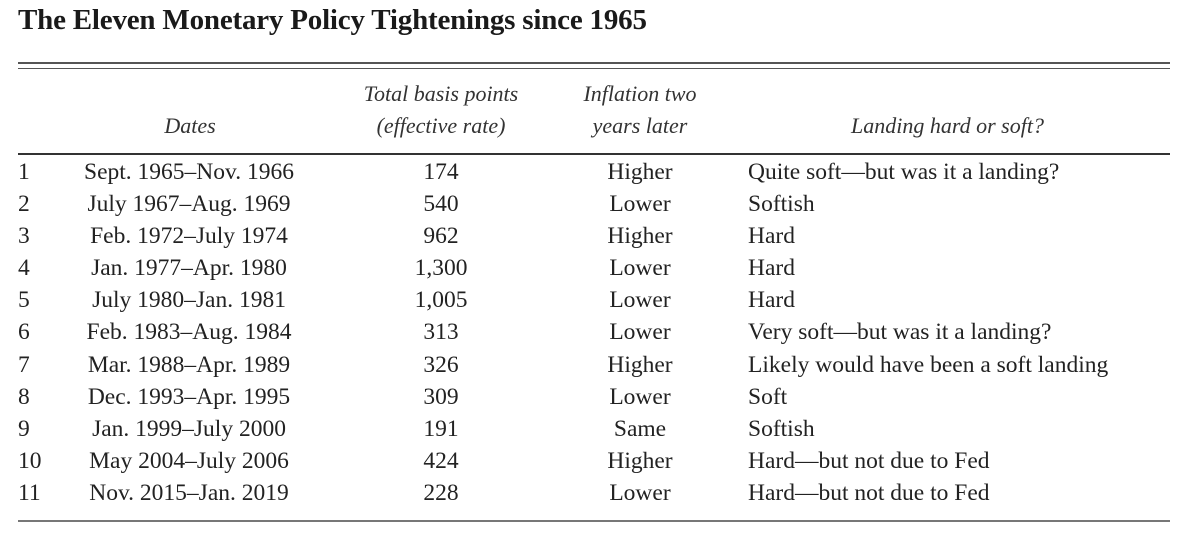 This screenshot has height=534, width=1192. Describe the element at coordinates (24, 300) in the screenshot. I see `row-number: 5` at that location.